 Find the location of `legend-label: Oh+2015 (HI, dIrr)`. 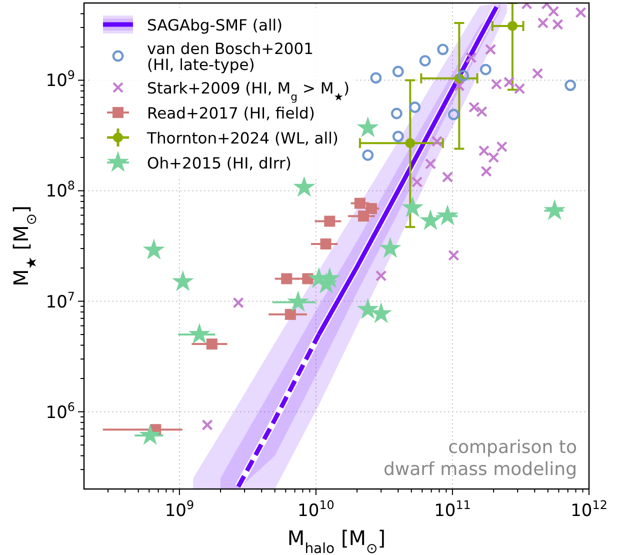

legend-label: Oh+2015 (HI, dIrr) is located at coordinates (219, 163).